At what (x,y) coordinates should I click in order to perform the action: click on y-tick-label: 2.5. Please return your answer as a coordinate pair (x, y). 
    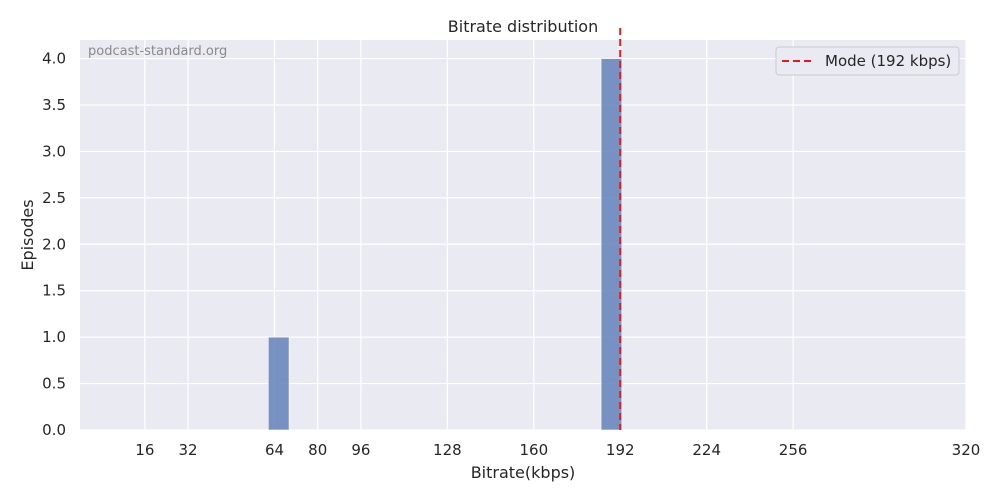
    Looking at the image, I should click on (54, 198).